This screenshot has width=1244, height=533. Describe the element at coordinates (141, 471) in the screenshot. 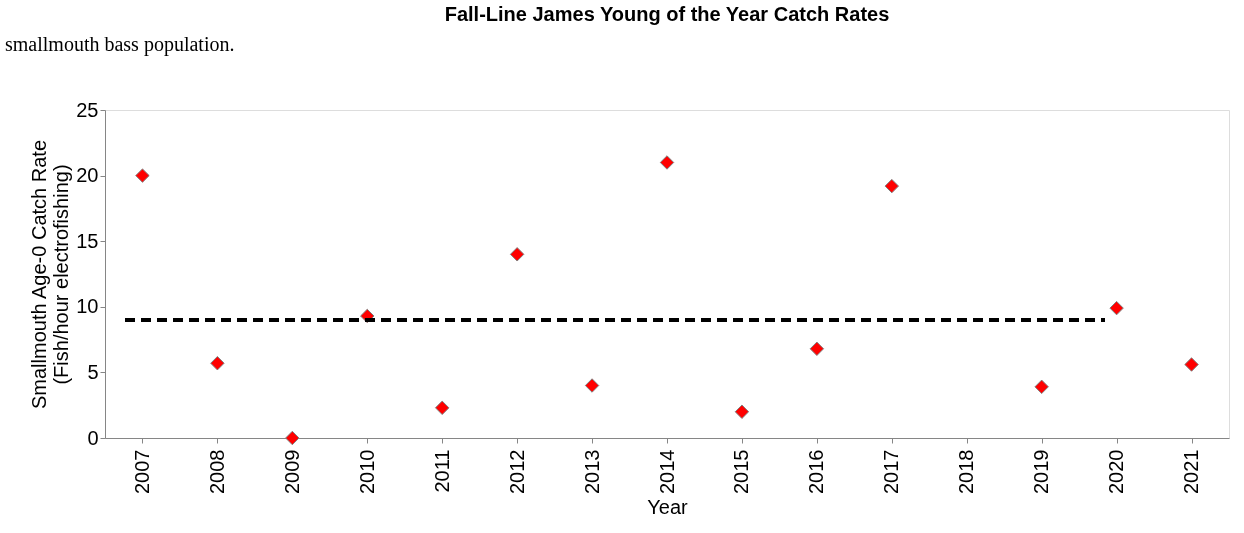

I see `x-tick-label: 2007` at that location.